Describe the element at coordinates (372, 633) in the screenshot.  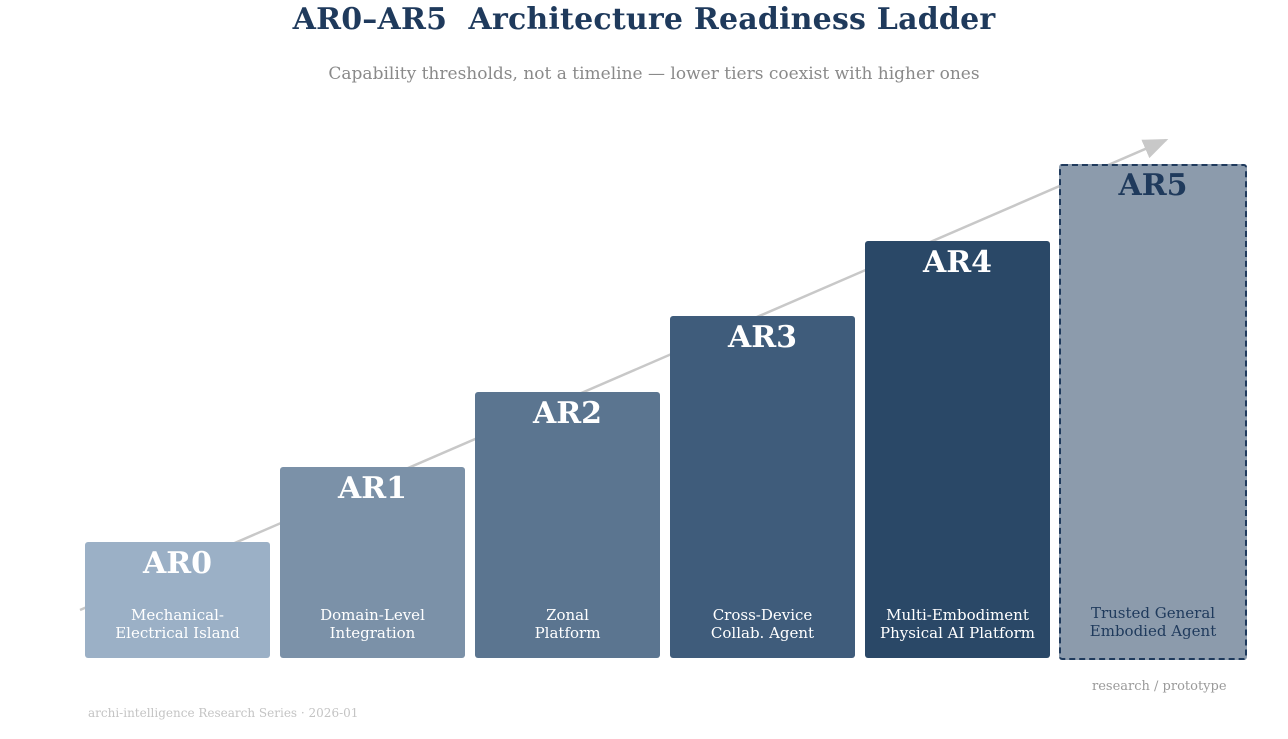
I see `tier-description-line: Integration` at that location.